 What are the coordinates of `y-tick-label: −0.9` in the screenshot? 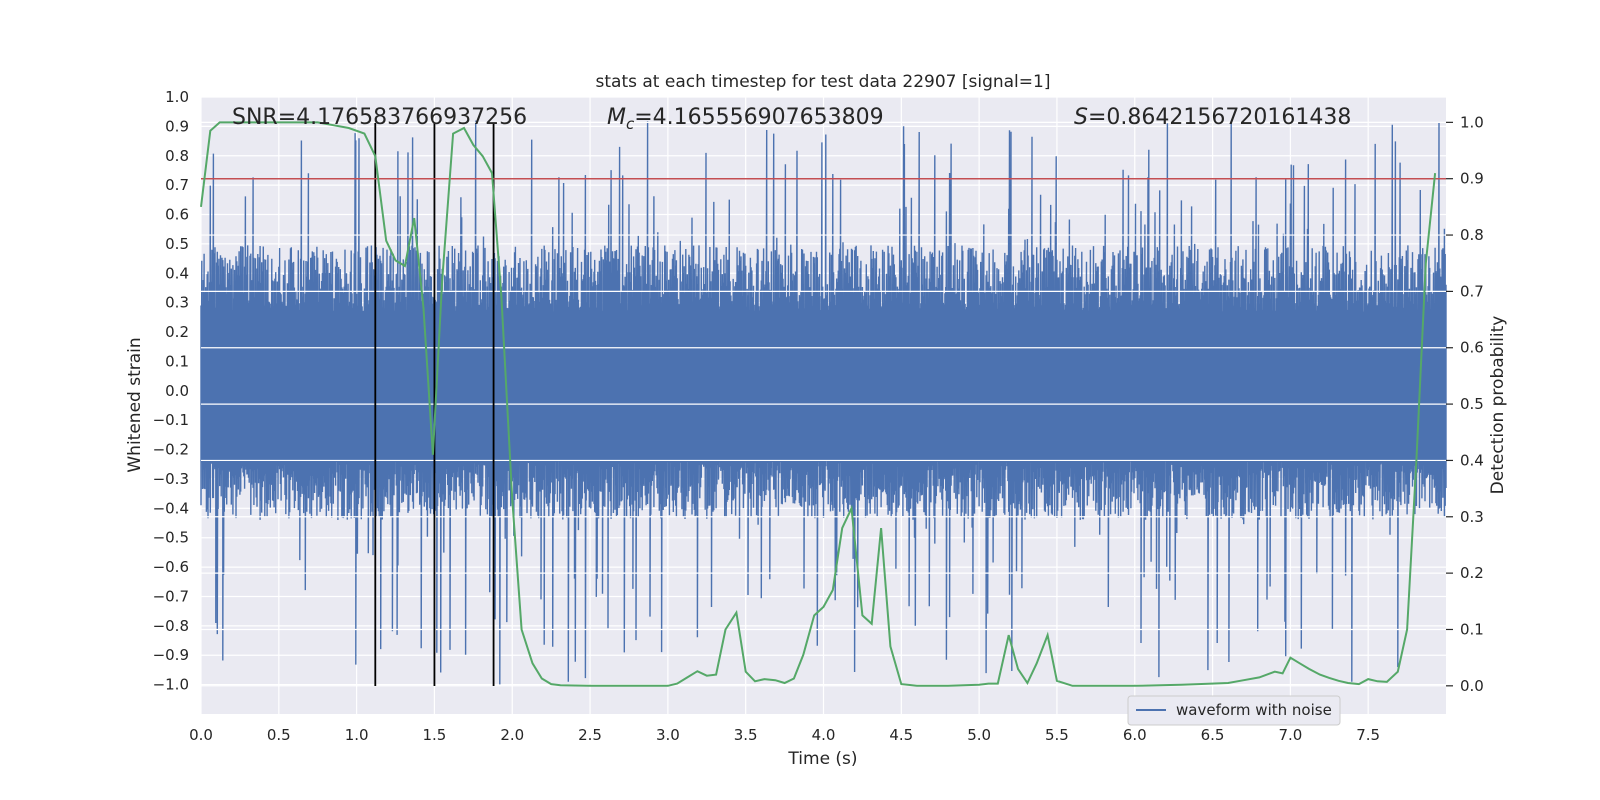 It's located at (171, 655).